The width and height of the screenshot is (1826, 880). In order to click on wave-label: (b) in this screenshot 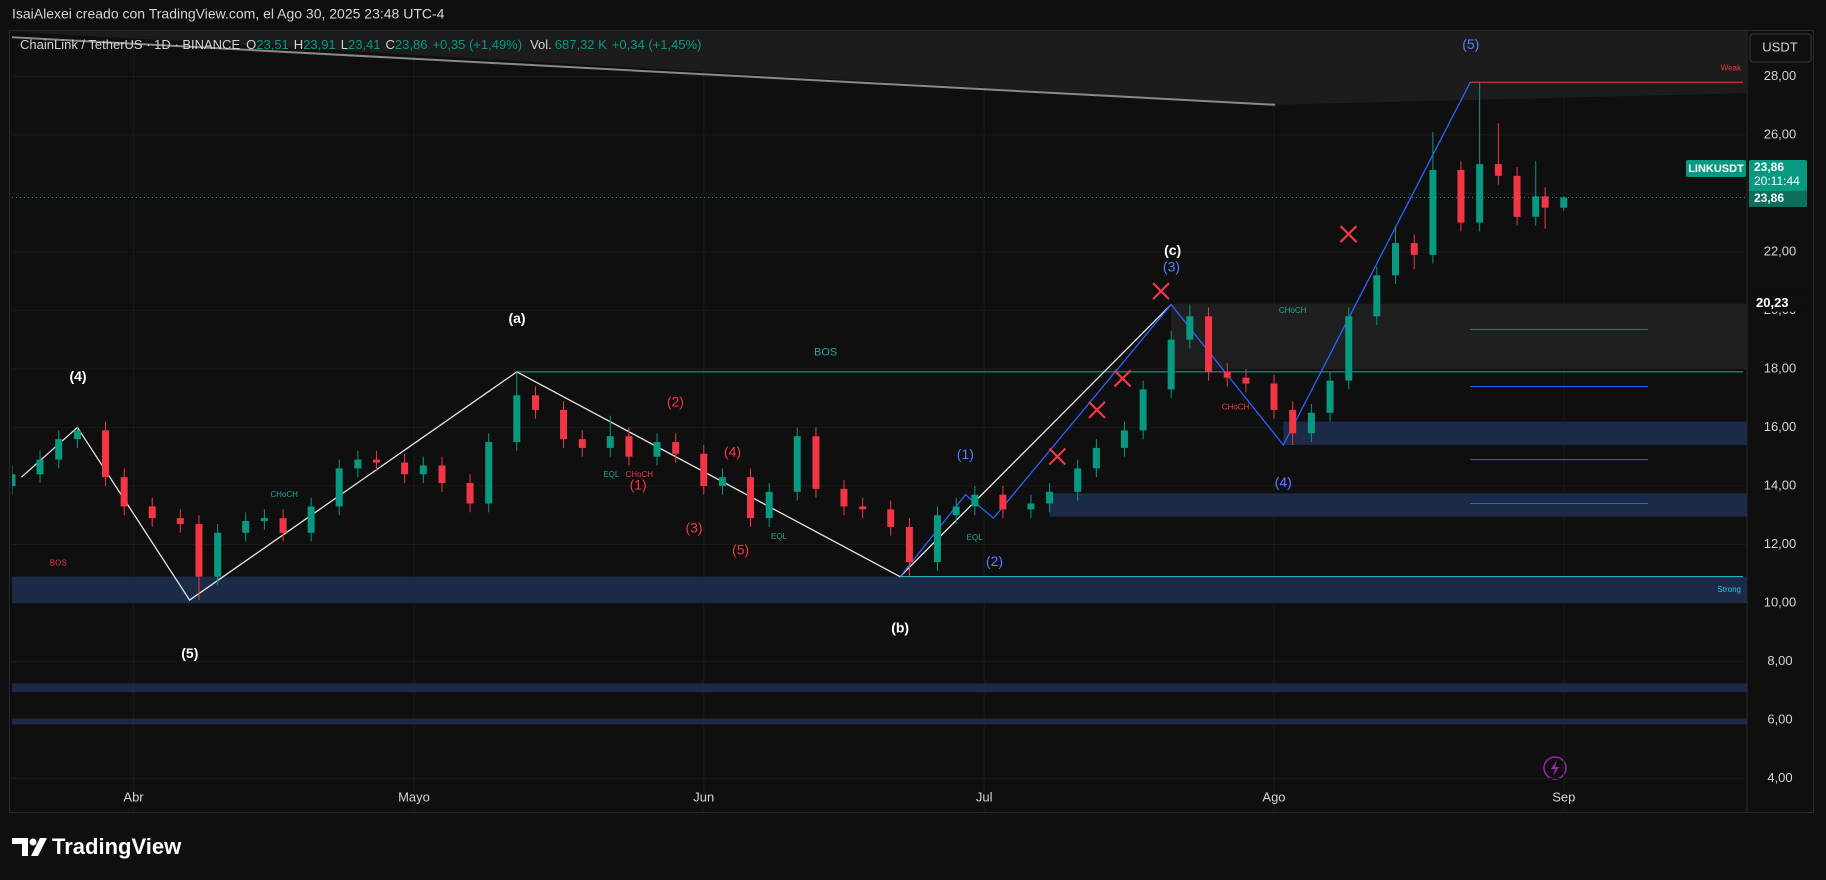, I will do `click(900, 628)`.